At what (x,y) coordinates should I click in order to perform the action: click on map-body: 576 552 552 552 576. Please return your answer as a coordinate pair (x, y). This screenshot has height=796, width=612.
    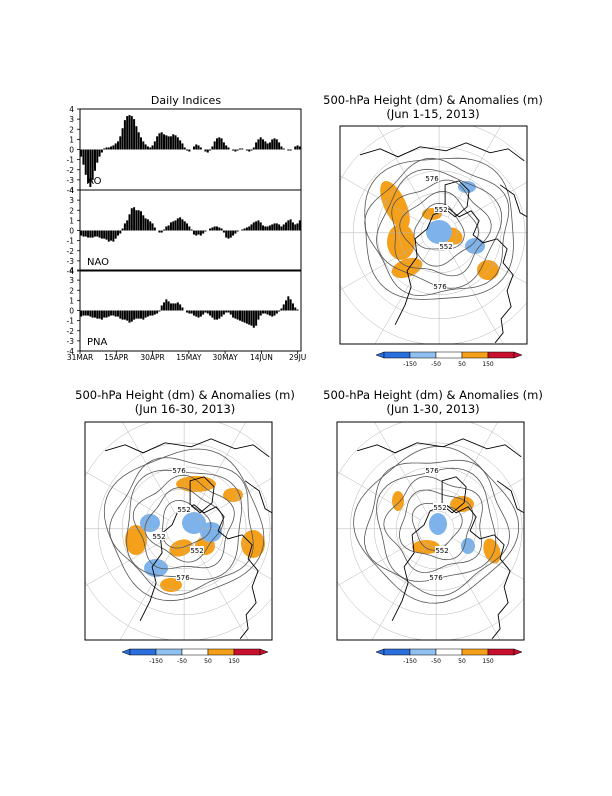
    Looking at the image, I should click on (178, 531).